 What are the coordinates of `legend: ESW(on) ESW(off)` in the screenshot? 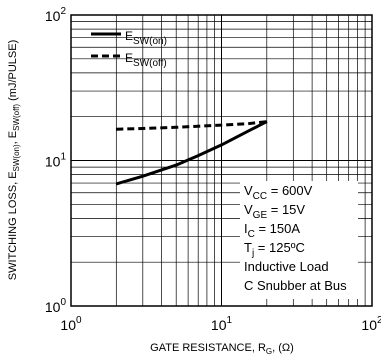 It's located at (129, 49).